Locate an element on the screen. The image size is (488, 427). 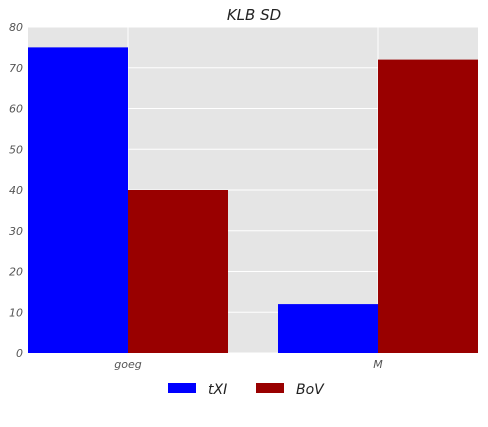
bar-tXI-goeg is located at coordinates (78, 200).